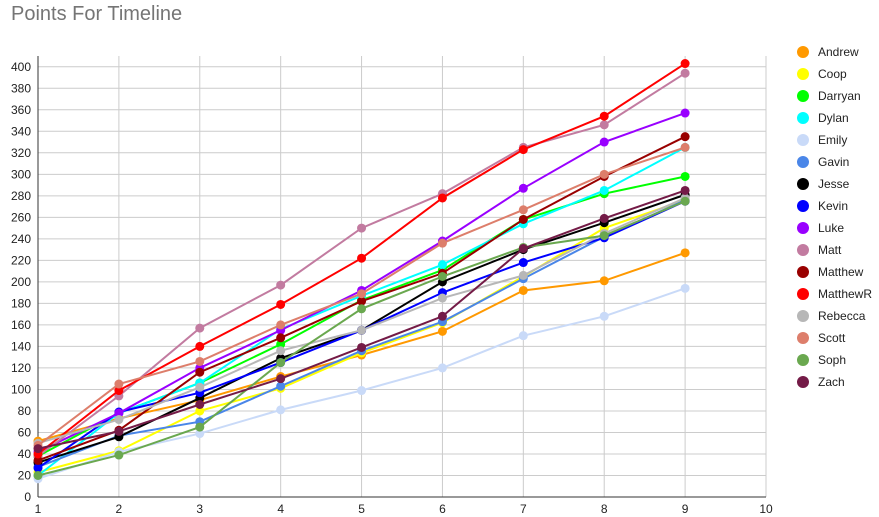 Image resolution: width=879 pixels, height=517 pixels. Describe the element at coordinates (21, 196) in the screenshot. I see `y-tick-label: 280` at that location.